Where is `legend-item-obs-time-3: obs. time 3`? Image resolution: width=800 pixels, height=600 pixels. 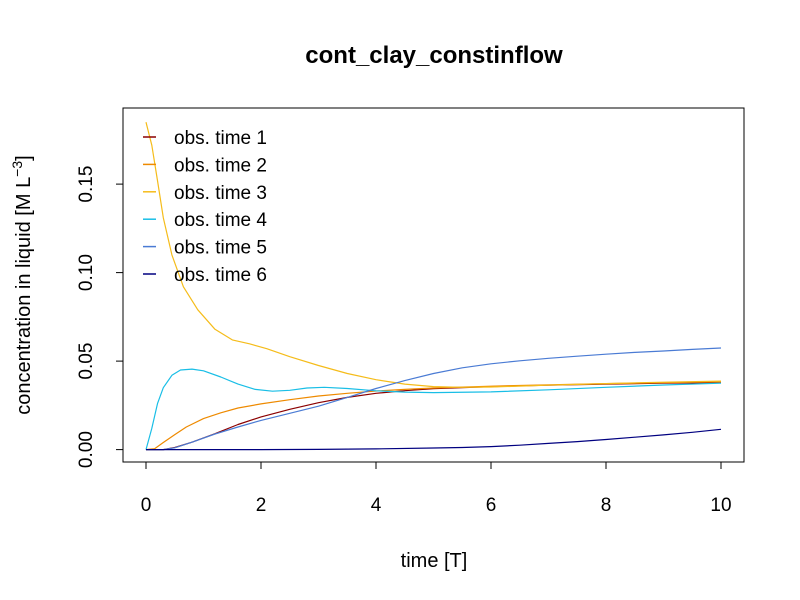 legend-item-obs-time-3: obs. time 3 is located at coordinates (205, 193).